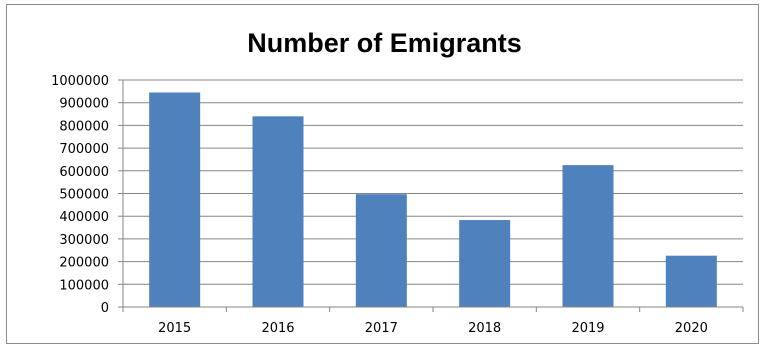 The height and width of the screenshot is (352, 769). I want to click on y-tick-label-900000: 900000, so click(84, 104).